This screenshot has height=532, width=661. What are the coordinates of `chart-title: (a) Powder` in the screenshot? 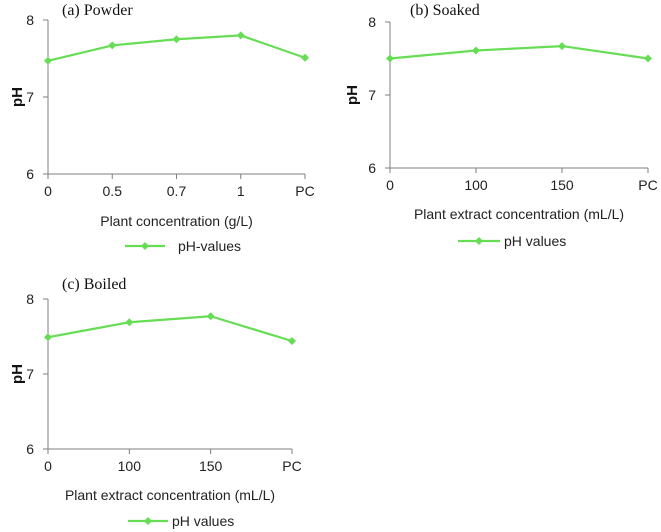 It's located at (97, 10).